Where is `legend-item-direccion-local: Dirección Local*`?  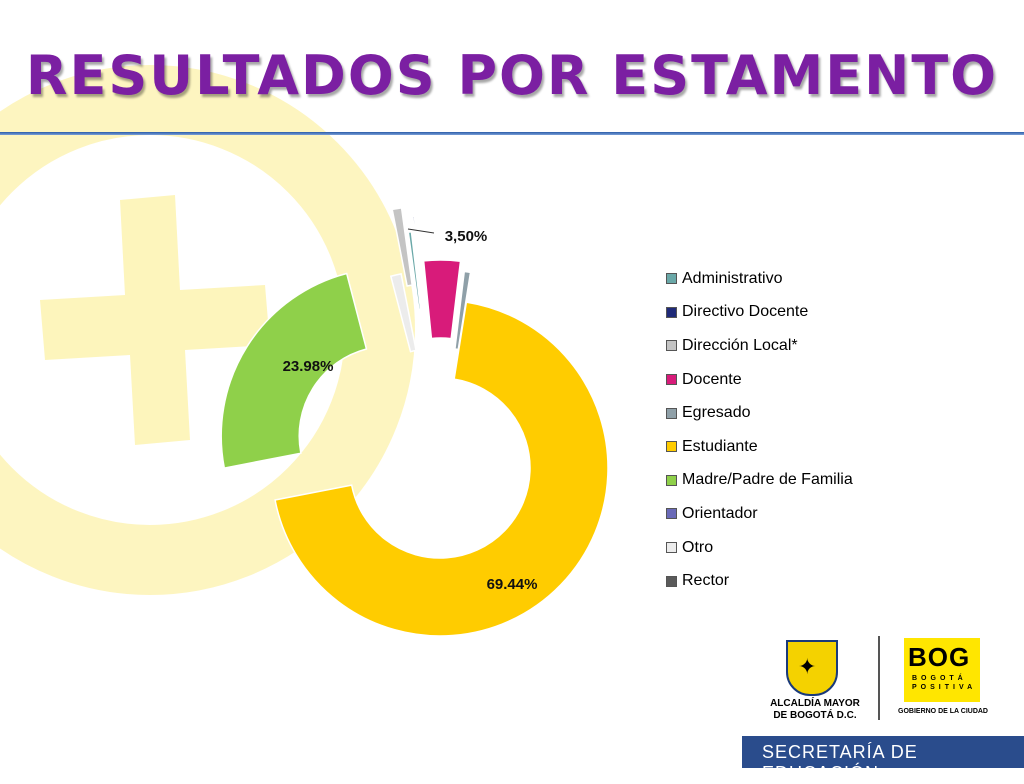 legend-item-direccion-local: Dirección Local* is located at coordinates (759, 346).